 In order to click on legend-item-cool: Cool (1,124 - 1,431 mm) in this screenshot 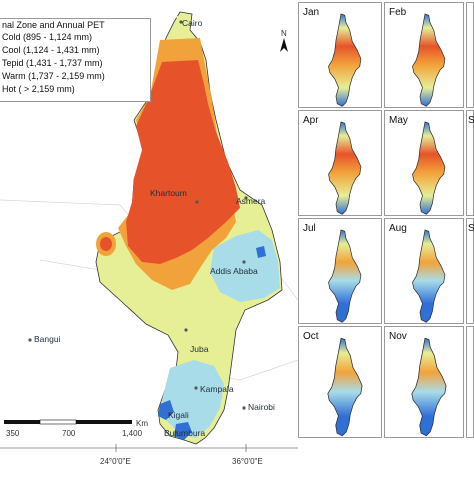, I will do `click(51, 50)`.